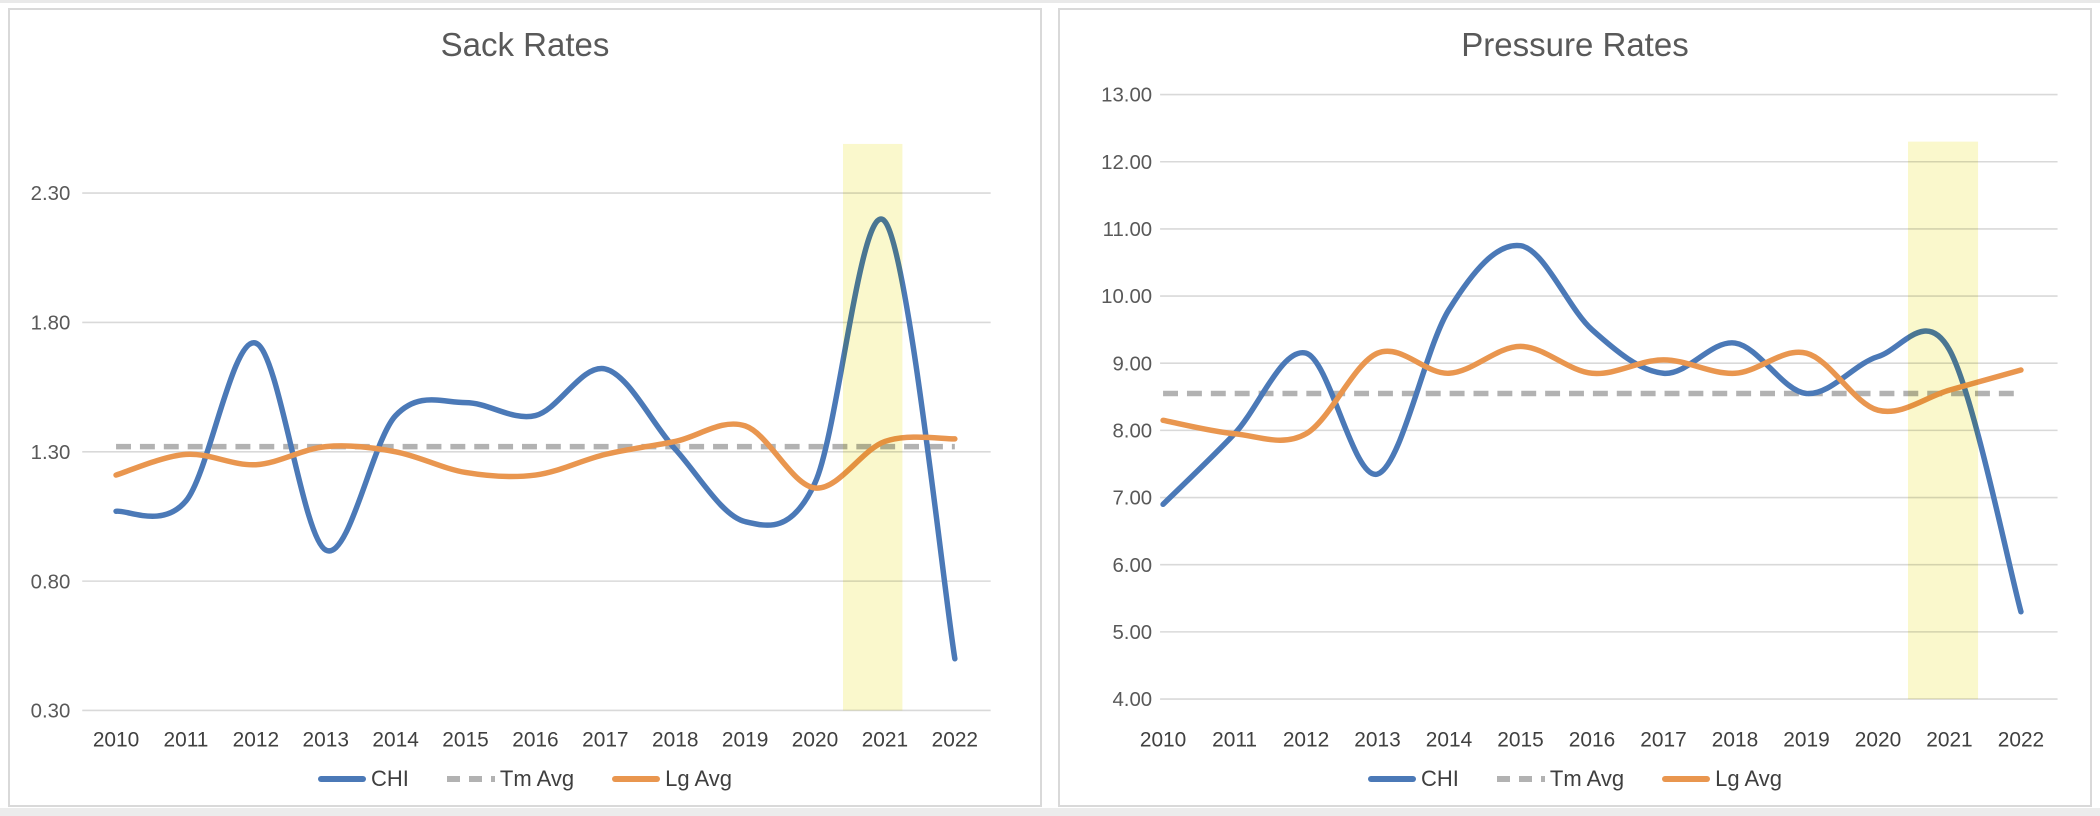 This screenshot has width=2100, height=816. I want to click on y-tick-label: 13.00, so click(1126, 96).